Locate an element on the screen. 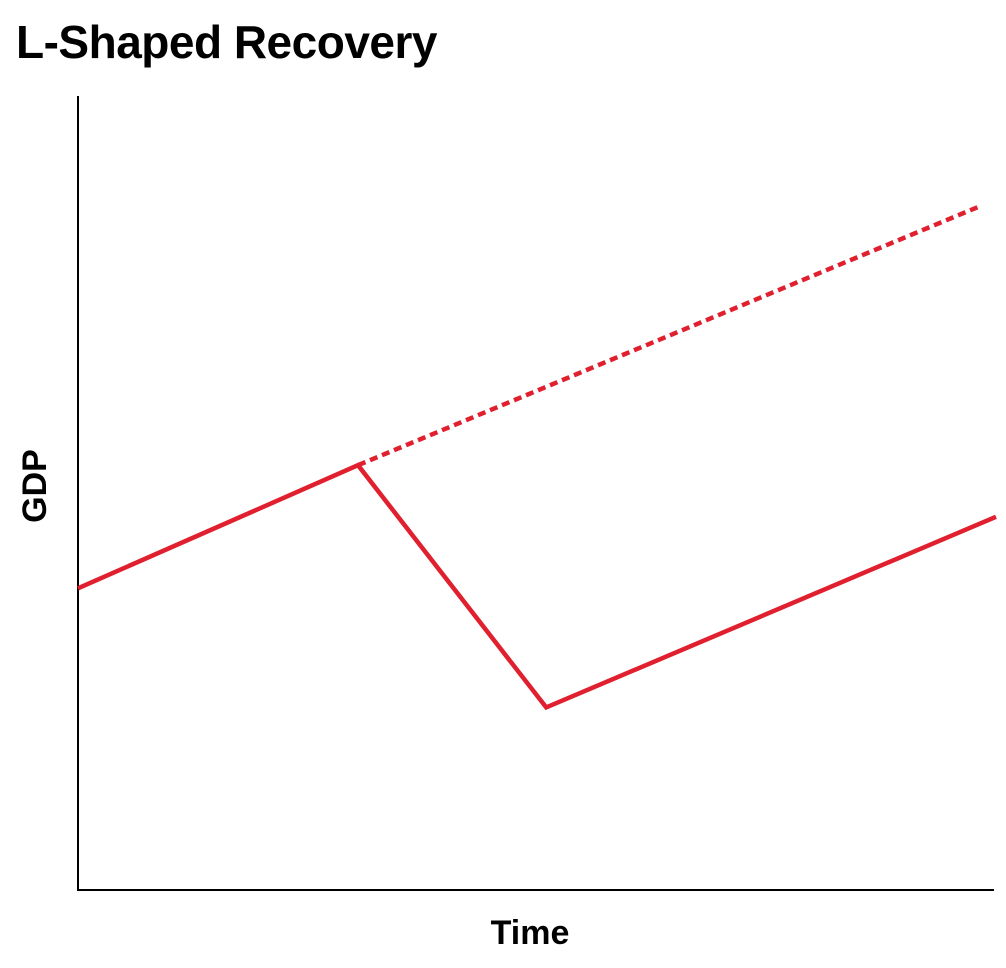 This screenshot has height=968, width=1006. chart-title: L-Shaped Recovery is located at coordinates (226, 42).